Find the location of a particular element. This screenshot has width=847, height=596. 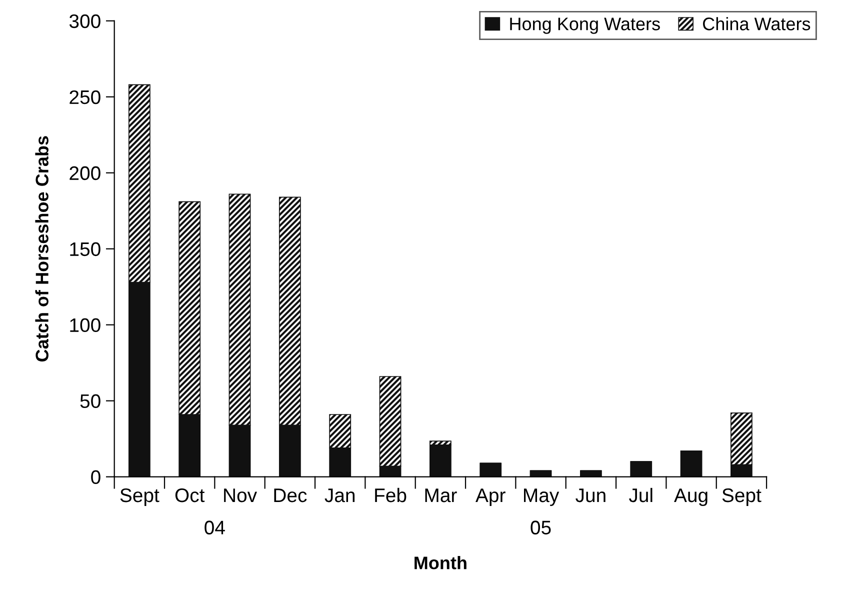

x-tick-label: Dec is located at coordinates (290, 495).